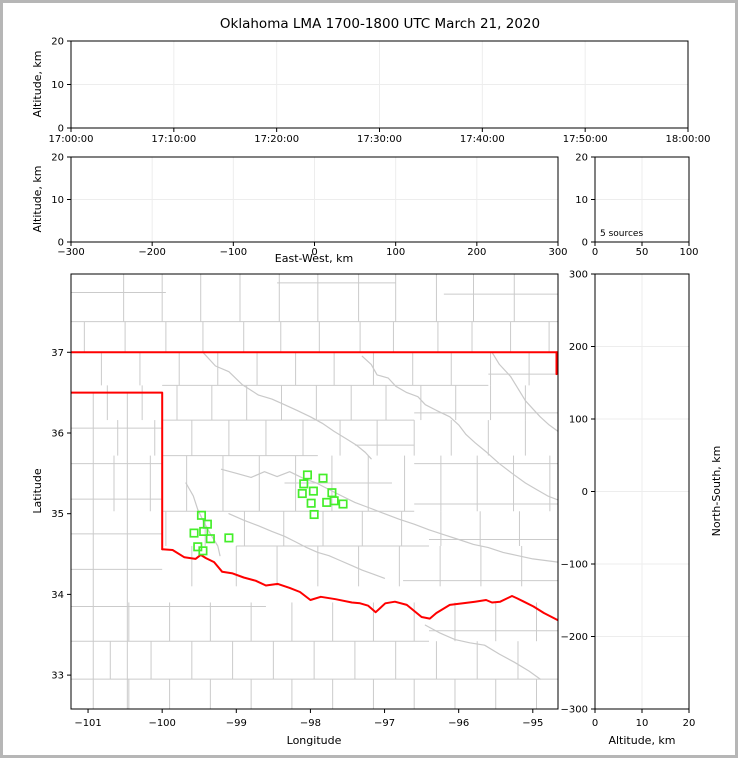  I want to click on source-count-annotation: 5 sources, so click(621, 234).